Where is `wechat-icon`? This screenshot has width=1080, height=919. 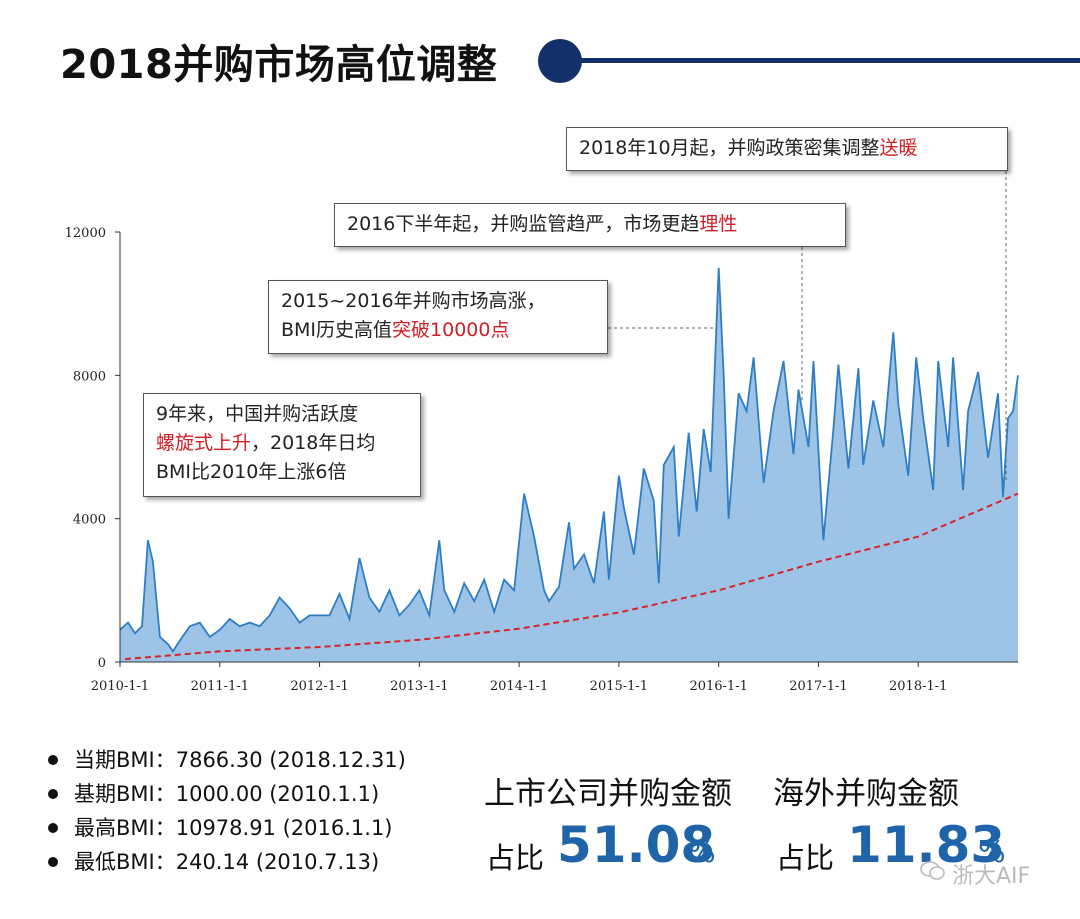
wechat-icon is located at coordinates (933, 874).